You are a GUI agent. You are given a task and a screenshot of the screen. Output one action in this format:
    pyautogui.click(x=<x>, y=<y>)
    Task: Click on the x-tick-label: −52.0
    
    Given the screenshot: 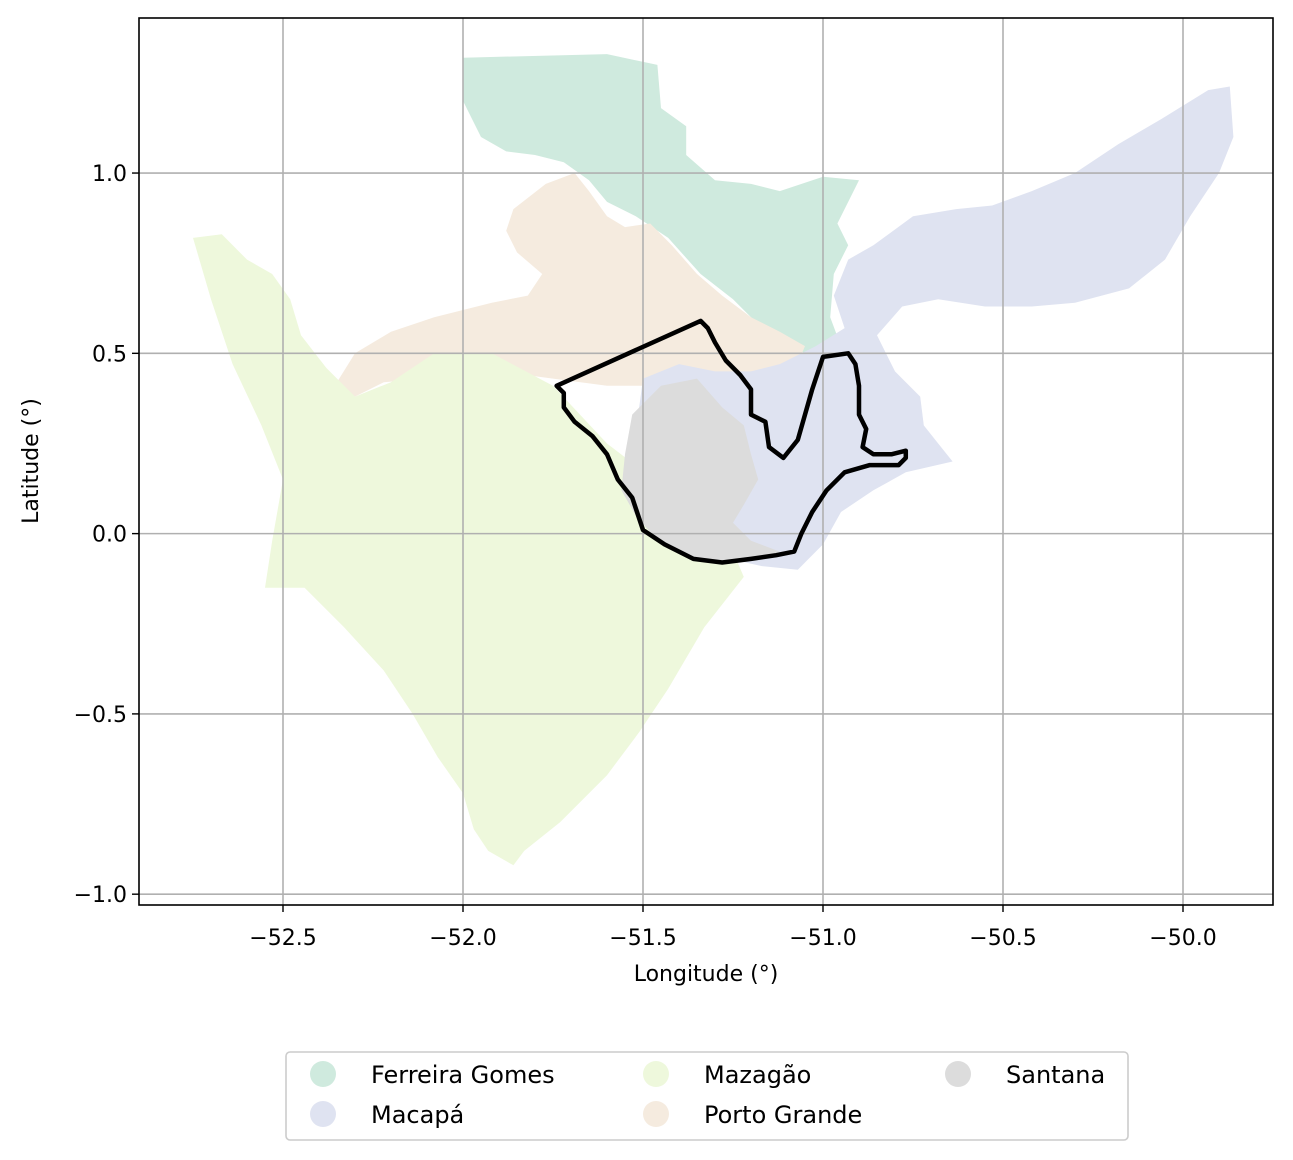 What is the action you would take?
    pyautogui.click(x=462, y=938)
    